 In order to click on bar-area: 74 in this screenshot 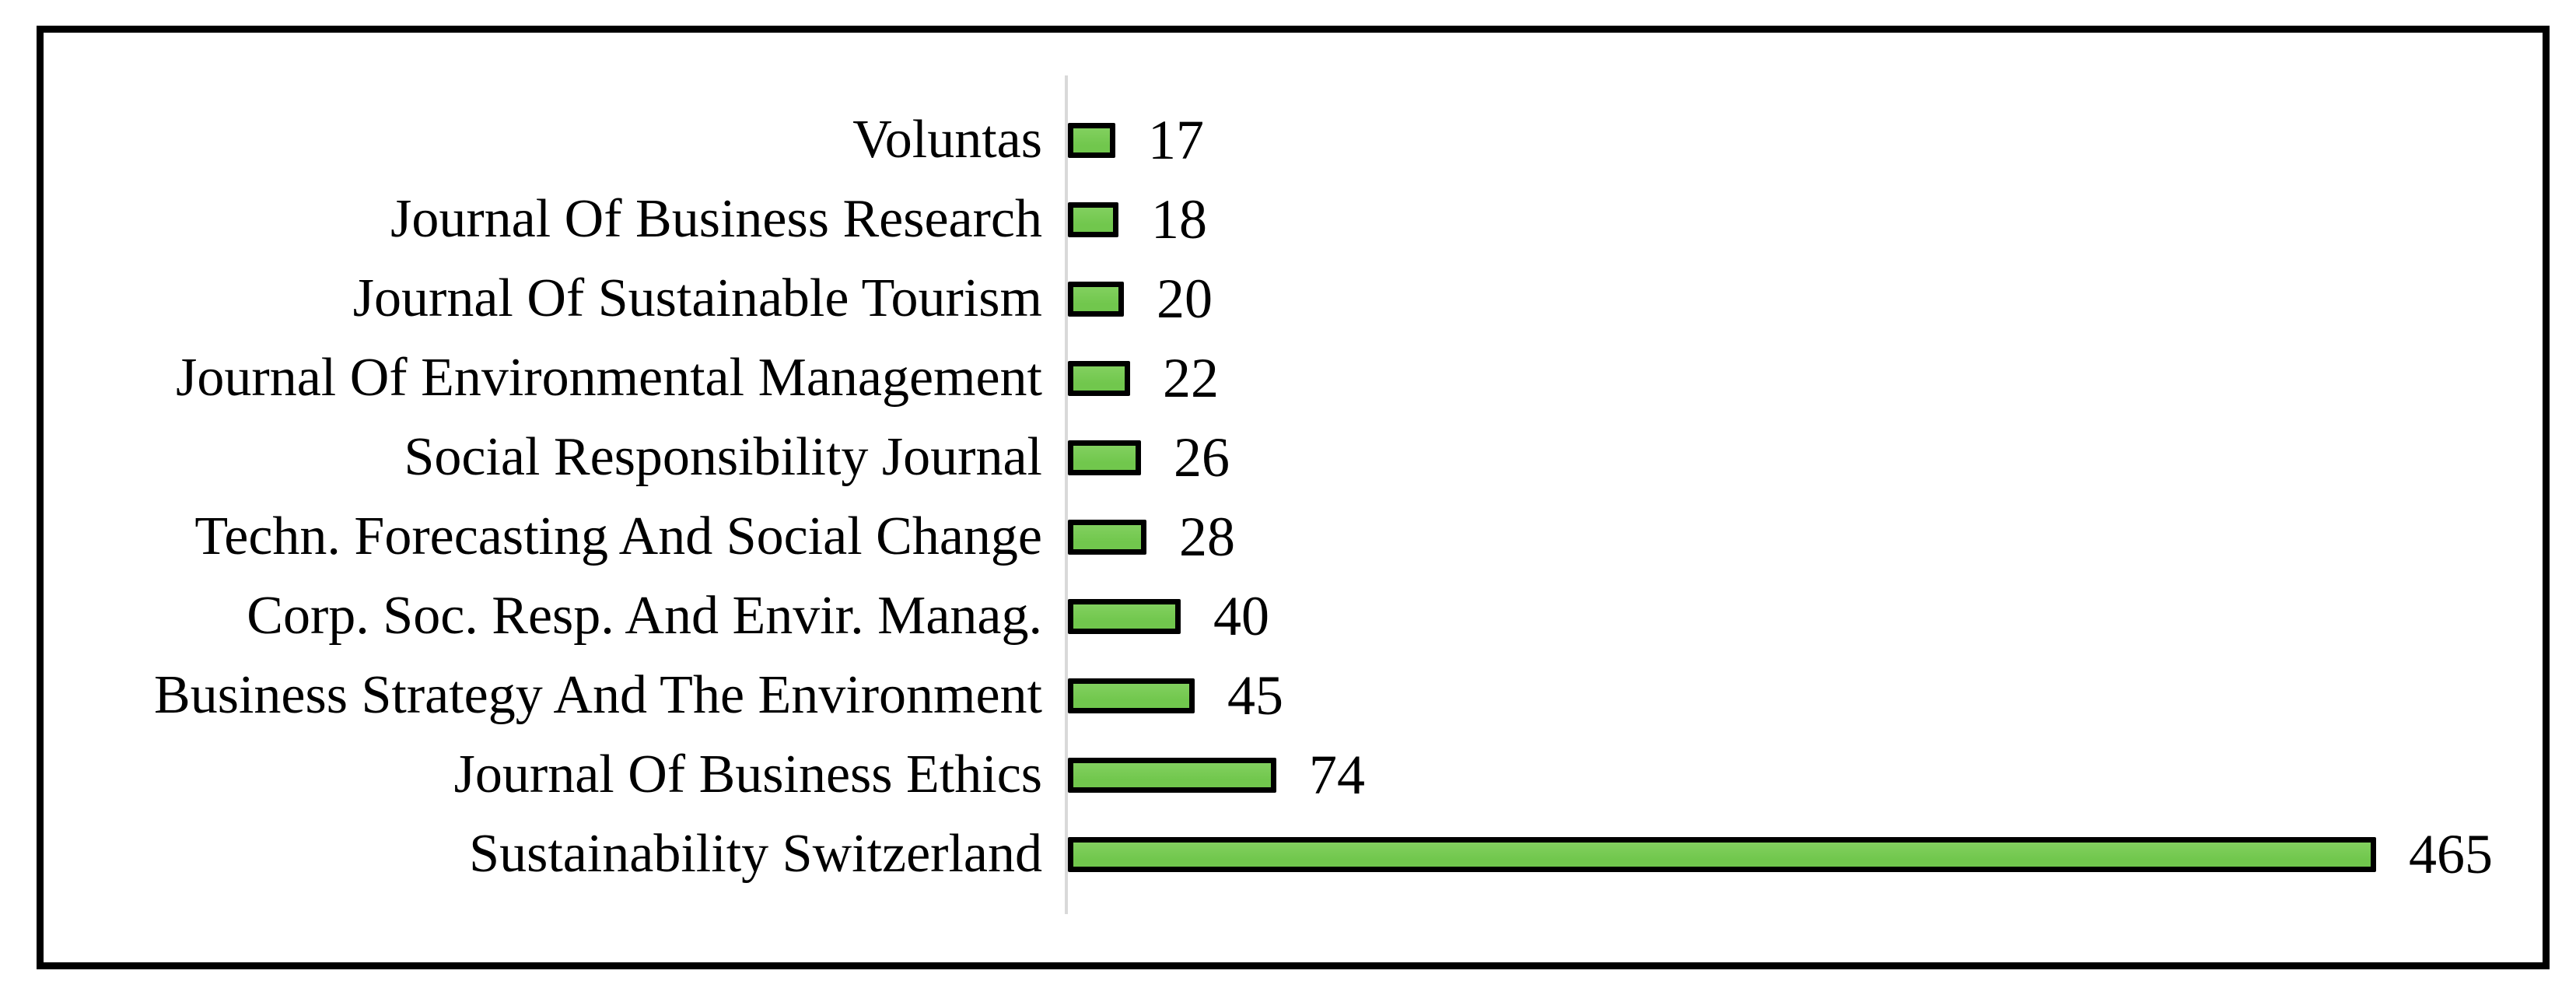, I will do `click(1804, 775)`.